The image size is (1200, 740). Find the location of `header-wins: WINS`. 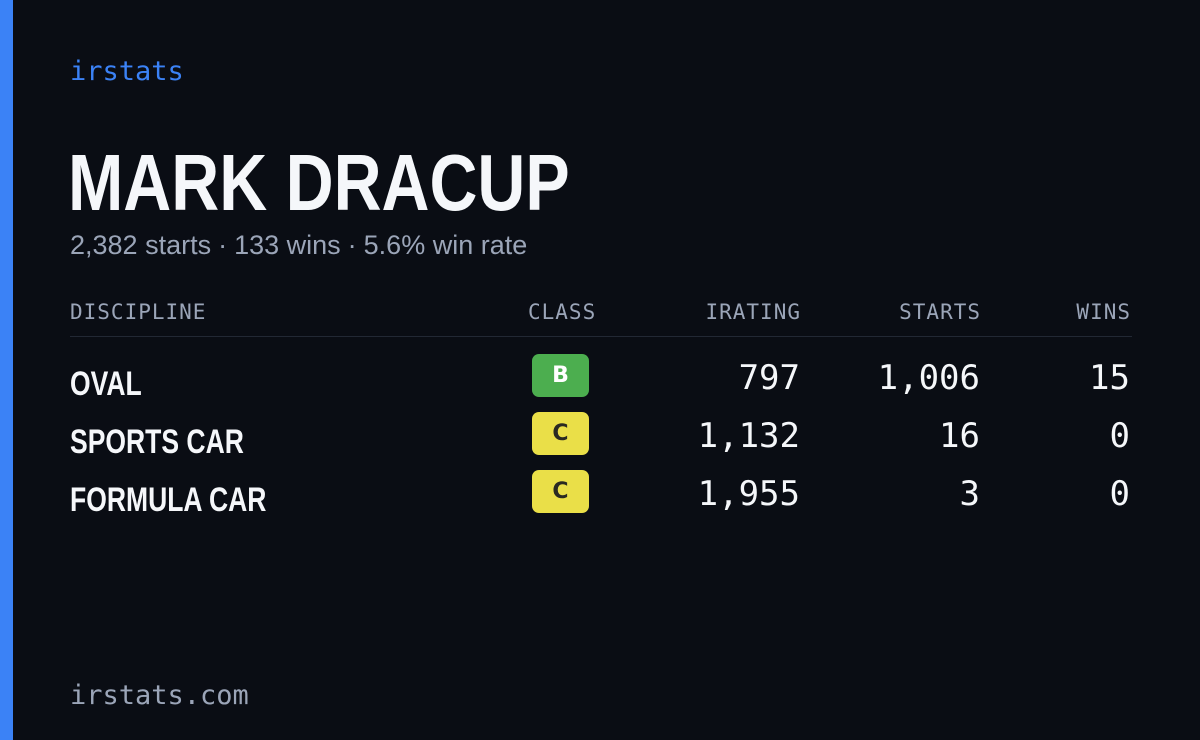

header-wins: WINS is located at coordinates (1103, 312).